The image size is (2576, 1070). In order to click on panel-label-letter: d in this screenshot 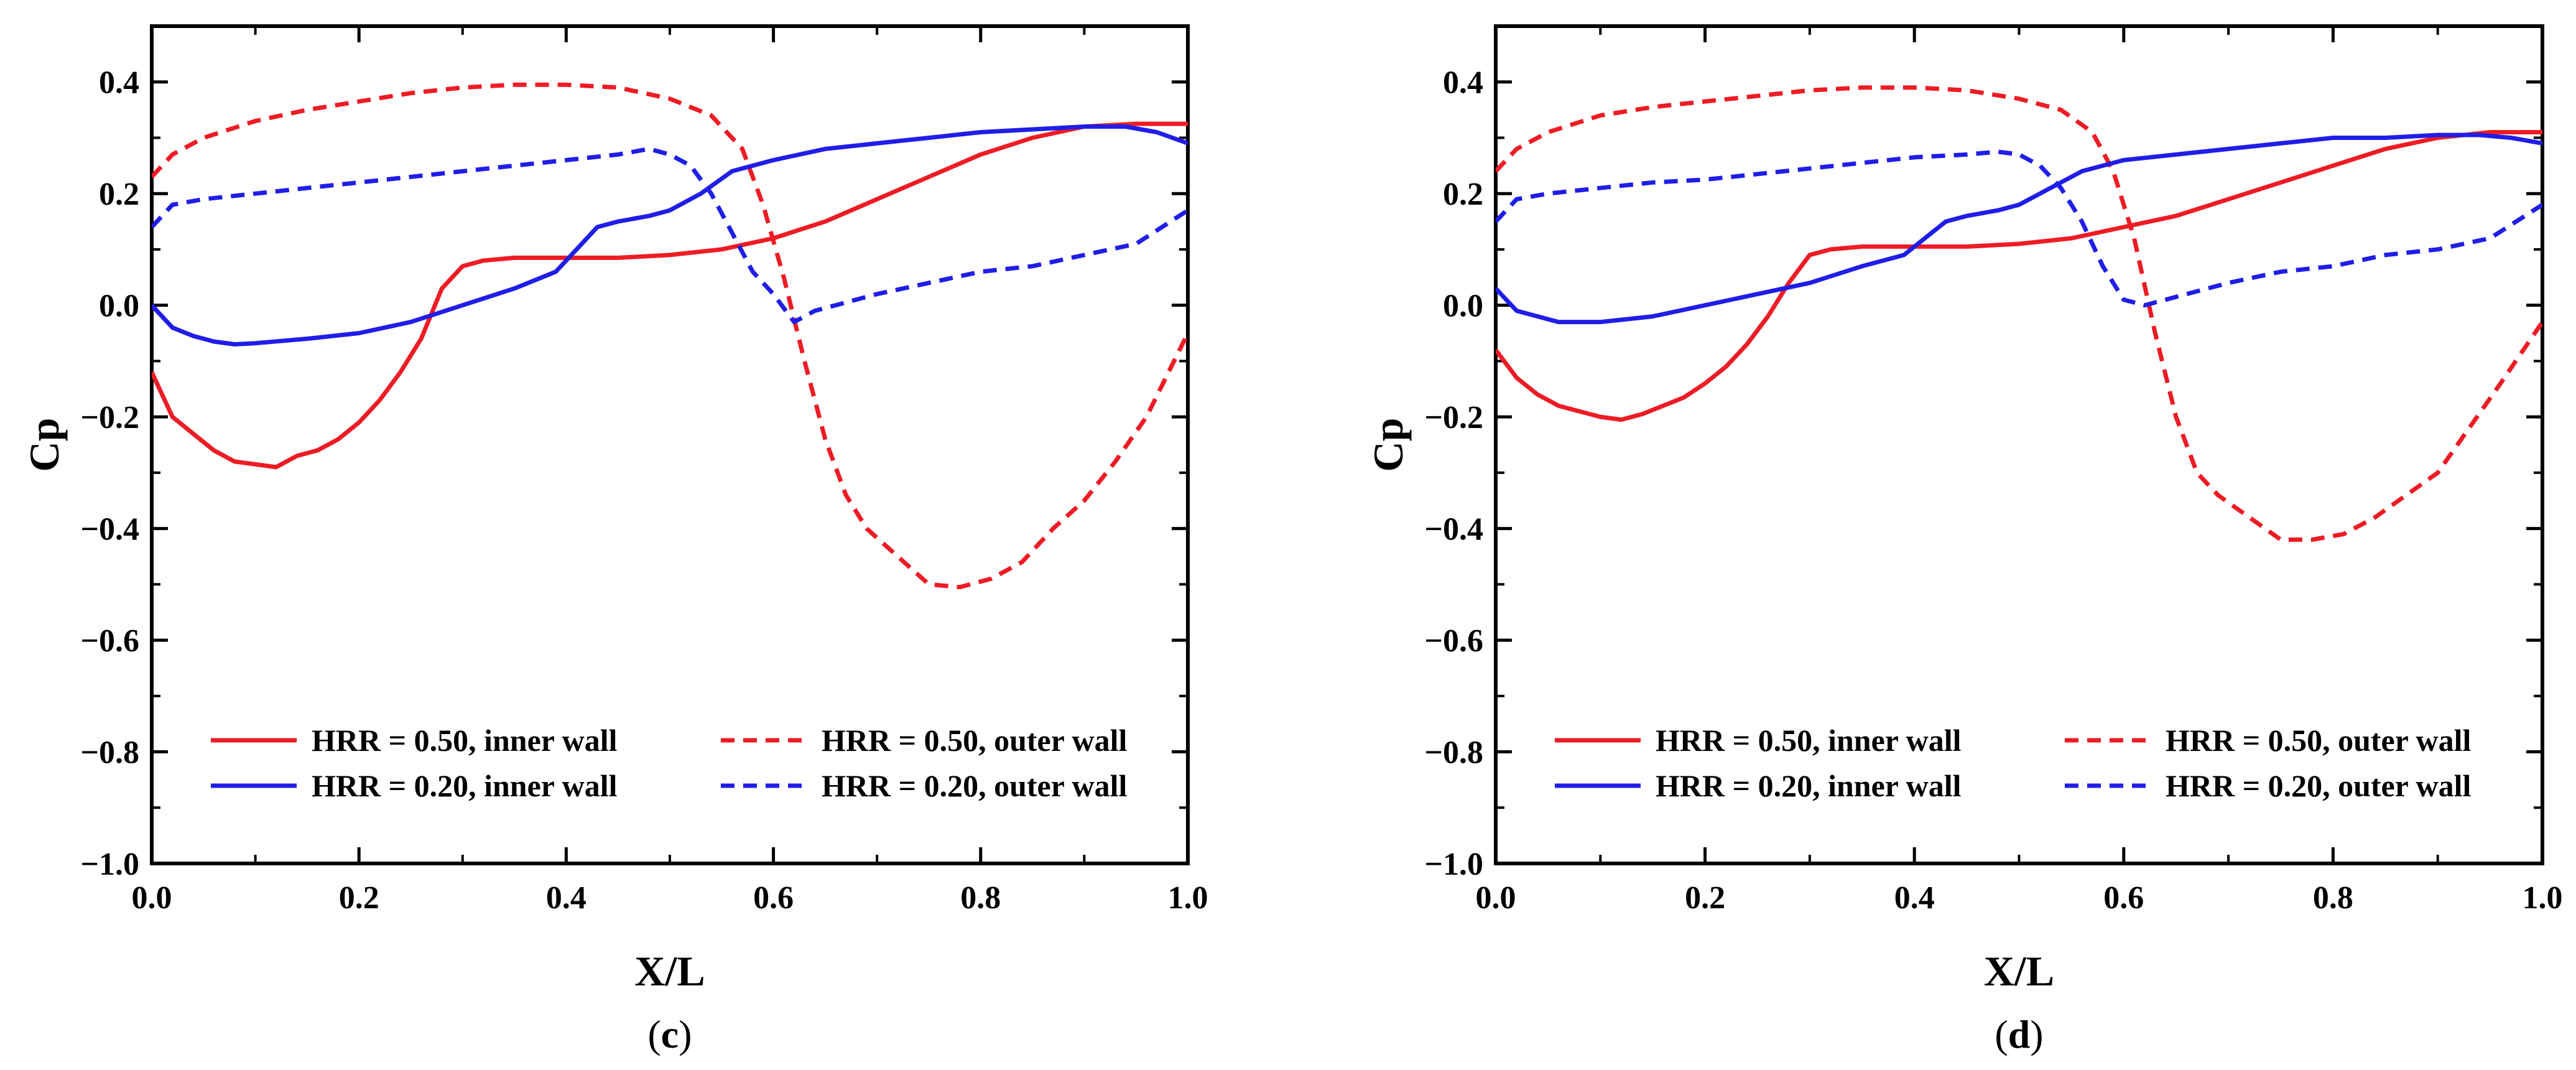, I will do `click(2020, 1034)`.